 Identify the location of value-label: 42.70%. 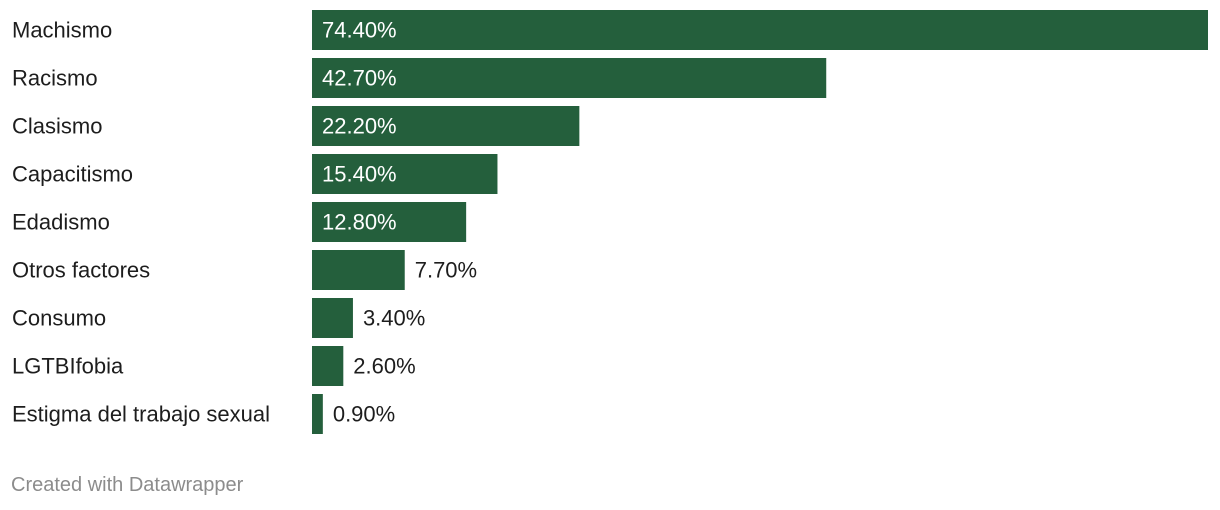
(359, 78).